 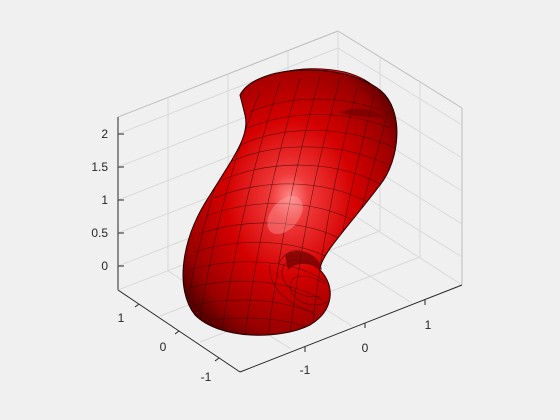 I want to click on x-tick-label: 0, so click(x=365, y=348).